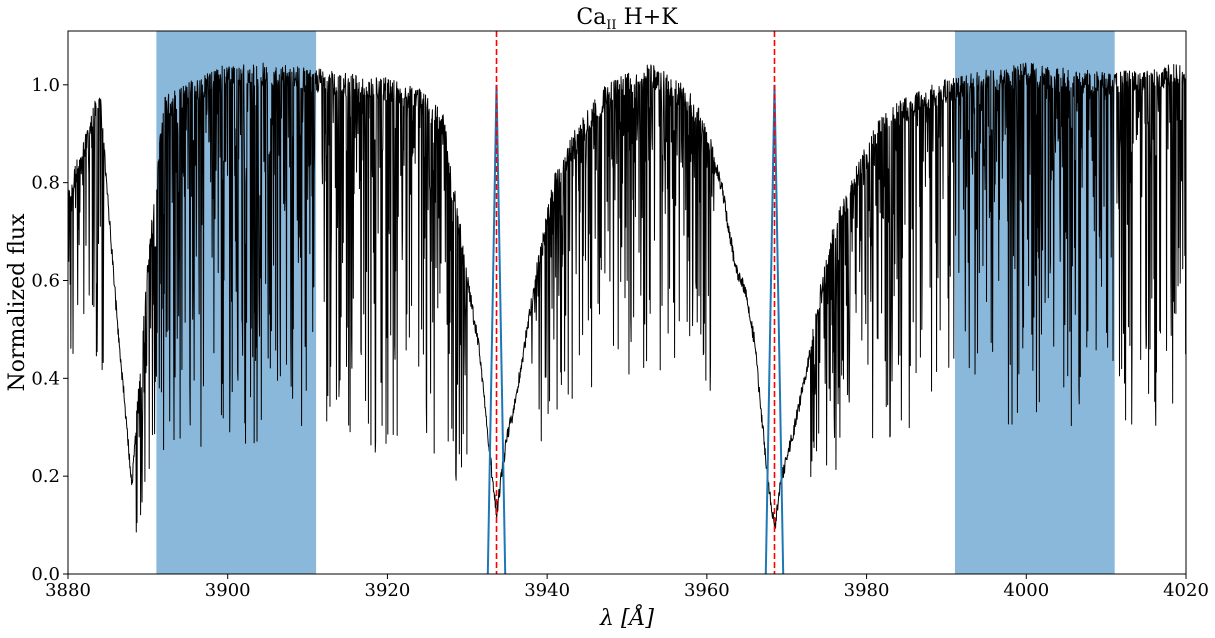 The height and width of the screenshot is (638, 1215). I want to click on x-axis-title: λ [Å], so click(626, 617).